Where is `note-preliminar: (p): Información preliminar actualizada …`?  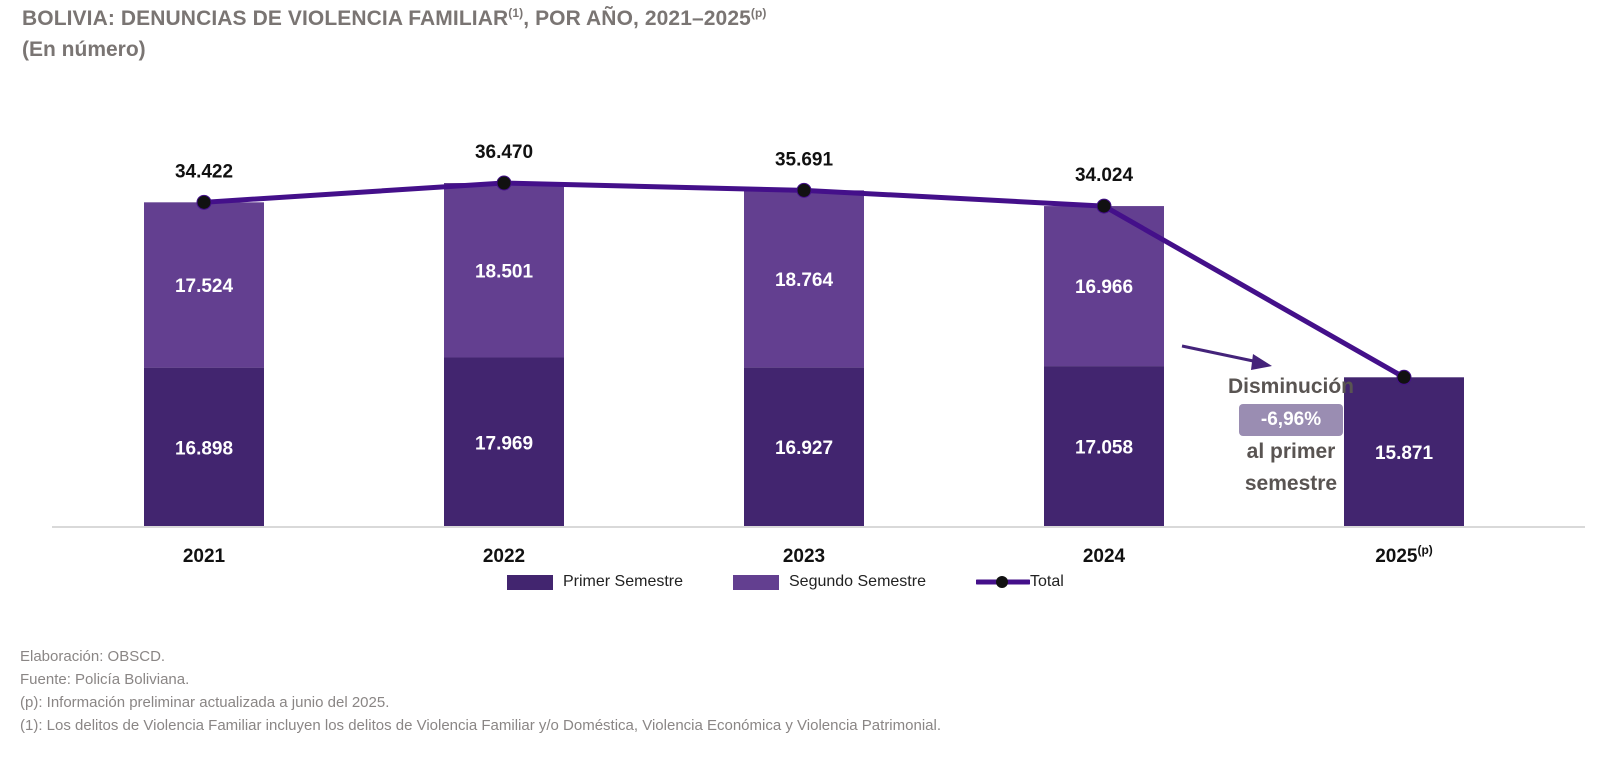
note-preliminar: (p): Información preliminar actualizada … is located at coordinates (205, 702).